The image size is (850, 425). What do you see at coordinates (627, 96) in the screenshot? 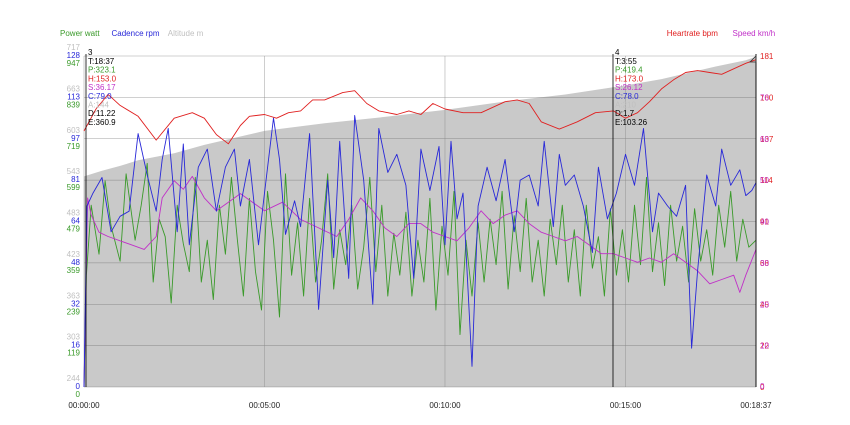
I see `marker-value-cadence: C:78.0` at bounding box center [627, 96].